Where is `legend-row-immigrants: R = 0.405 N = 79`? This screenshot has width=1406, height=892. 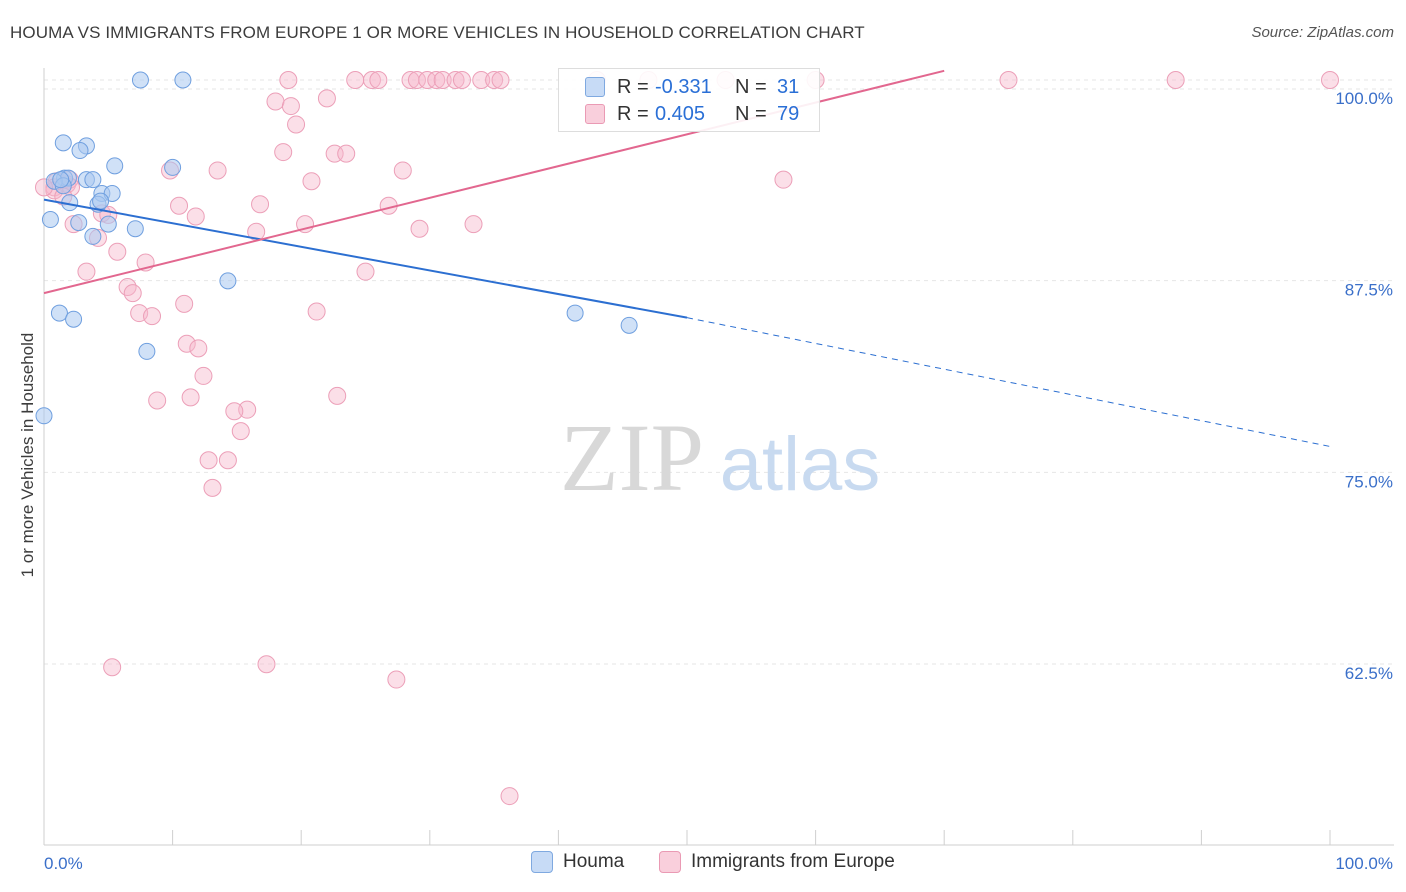
legend-row-immigrants: R = 0.405 N = 79 is located at coordinates (679, 114).